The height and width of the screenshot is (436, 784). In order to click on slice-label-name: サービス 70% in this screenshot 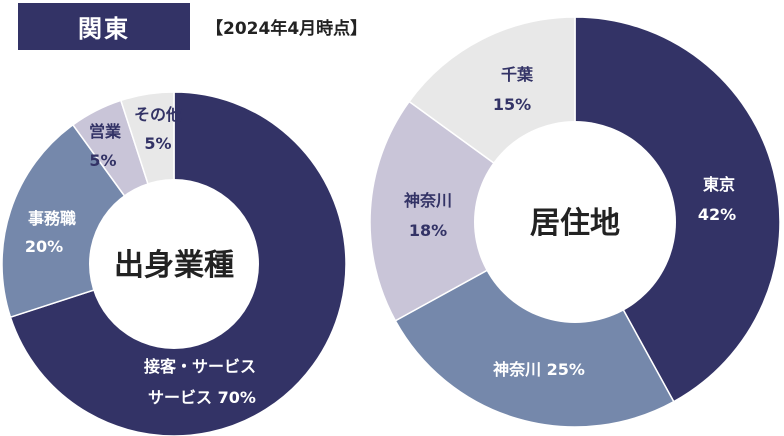, I will do `click(202, 397)`.